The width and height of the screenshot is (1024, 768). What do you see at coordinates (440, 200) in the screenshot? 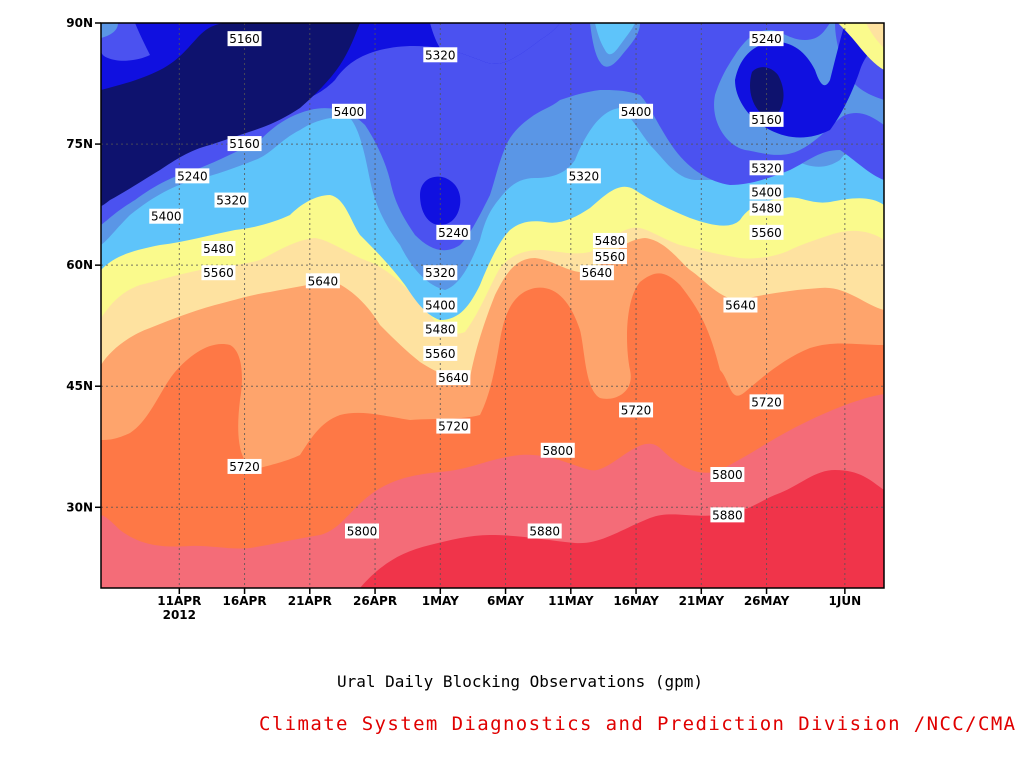
I see `band-5160-5240-may2` at bounding box center [440, 200].